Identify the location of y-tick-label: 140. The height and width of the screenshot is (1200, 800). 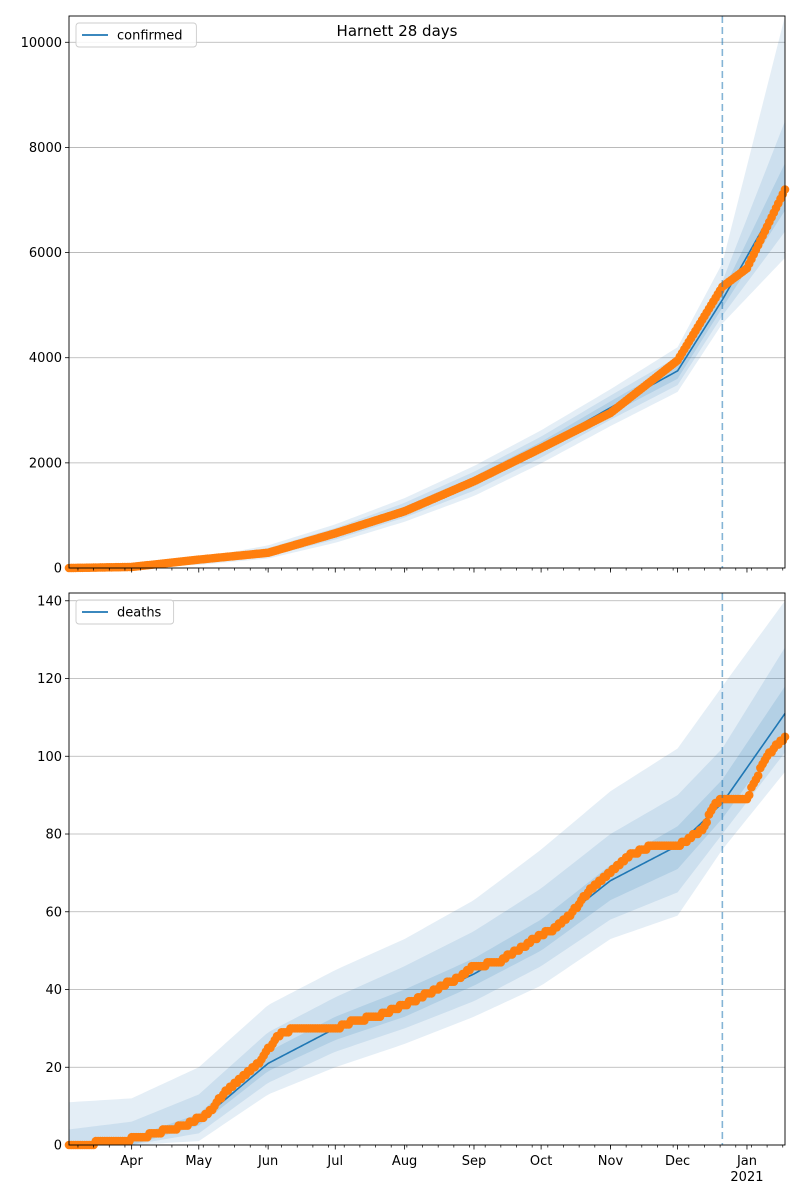
(49, 601).